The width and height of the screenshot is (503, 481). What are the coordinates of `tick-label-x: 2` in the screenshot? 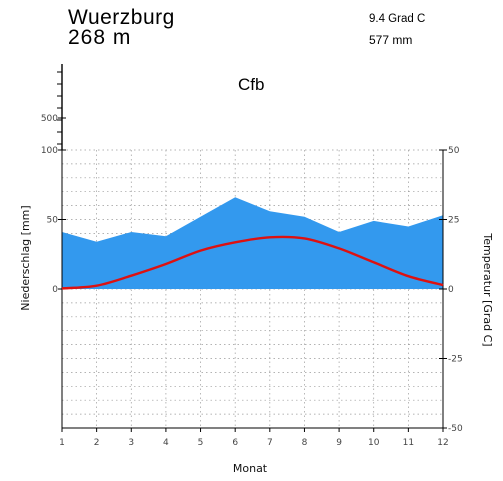 It's located at (97, 443).